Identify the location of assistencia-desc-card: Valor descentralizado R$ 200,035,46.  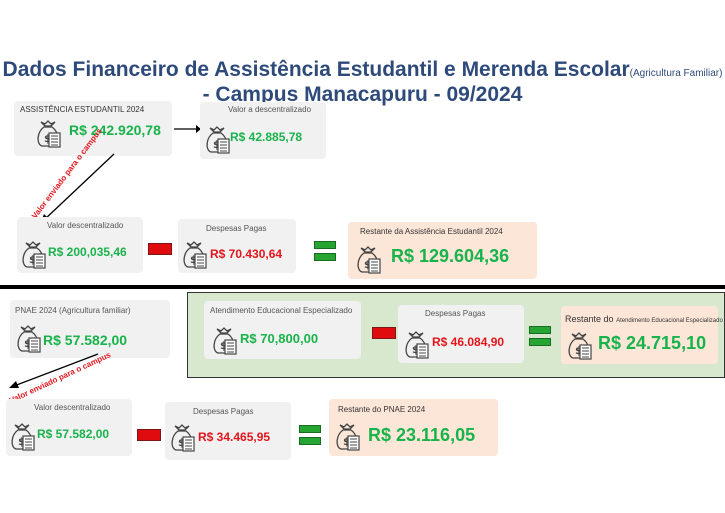
(80, 245).